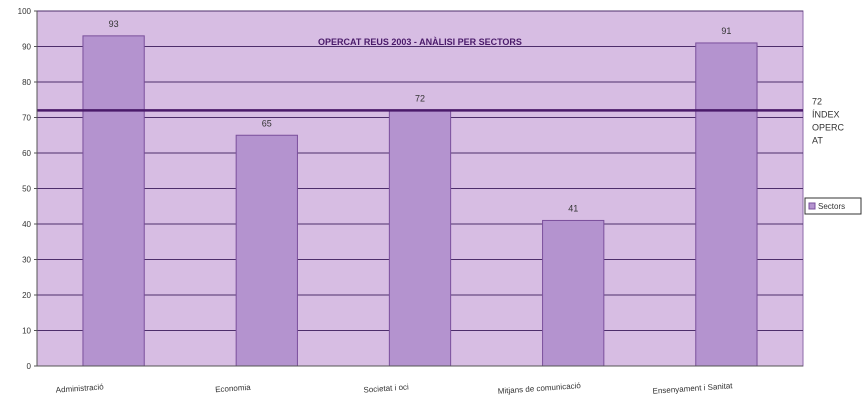 The width and height of the screenshot is (865, 405). What do you see at coordinates (540, 388) in the screenshot?
I see `category-label: Mitjans de comunicació` at bounding box center [540, 388].